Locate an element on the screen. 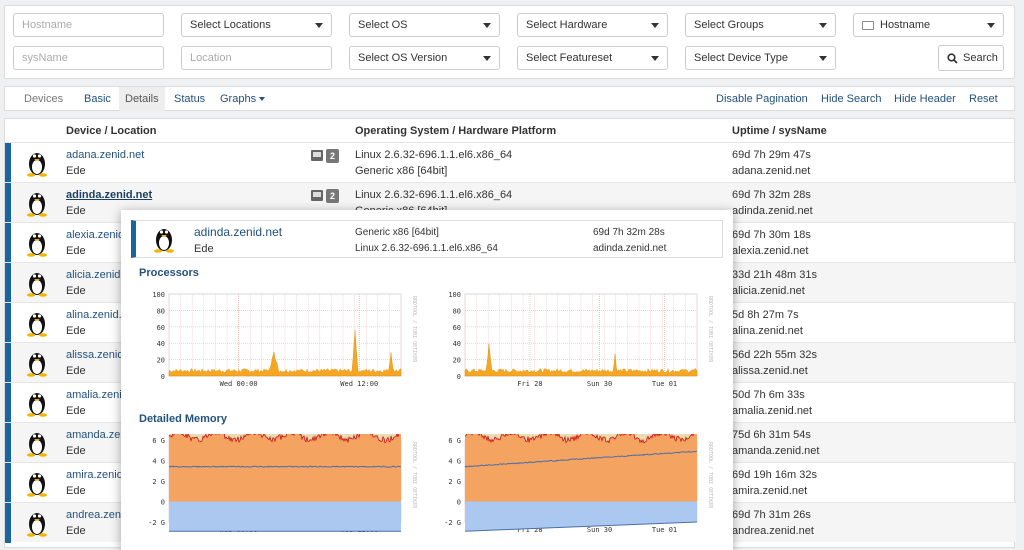 Image resolution: width=1024 pixels, height=550 pixels. hardware-select: Select Hardware is located at coordinates (592, 25).